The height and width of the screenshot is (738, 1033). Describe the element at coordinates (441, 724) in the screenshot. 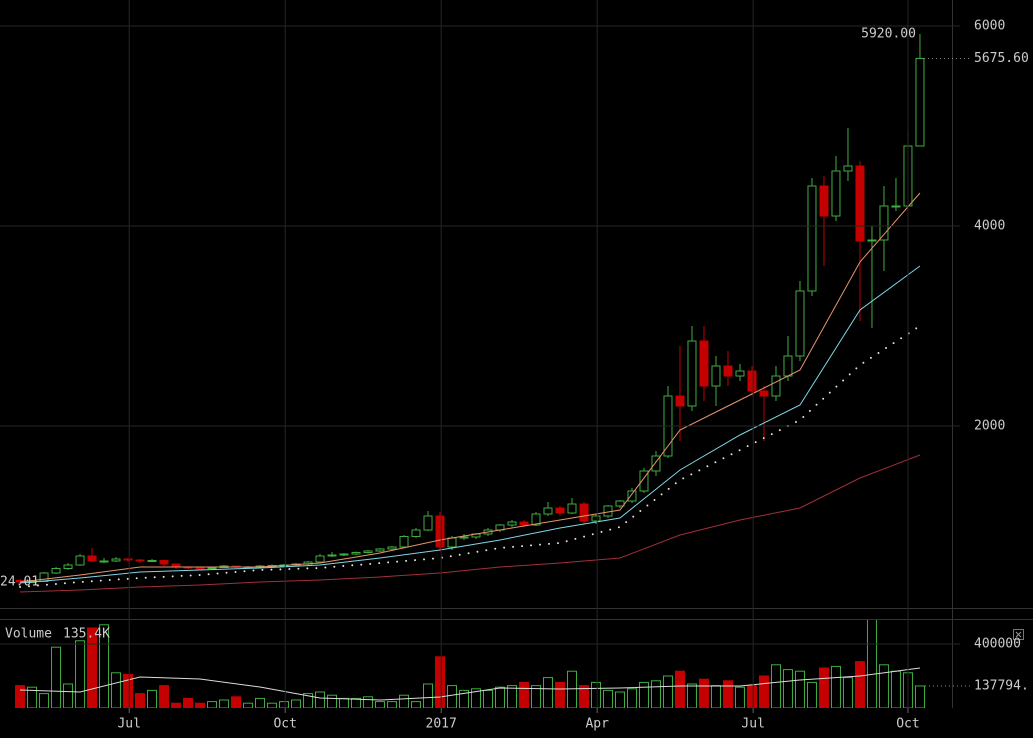

I see `x-tick-label: 2017` at that location.